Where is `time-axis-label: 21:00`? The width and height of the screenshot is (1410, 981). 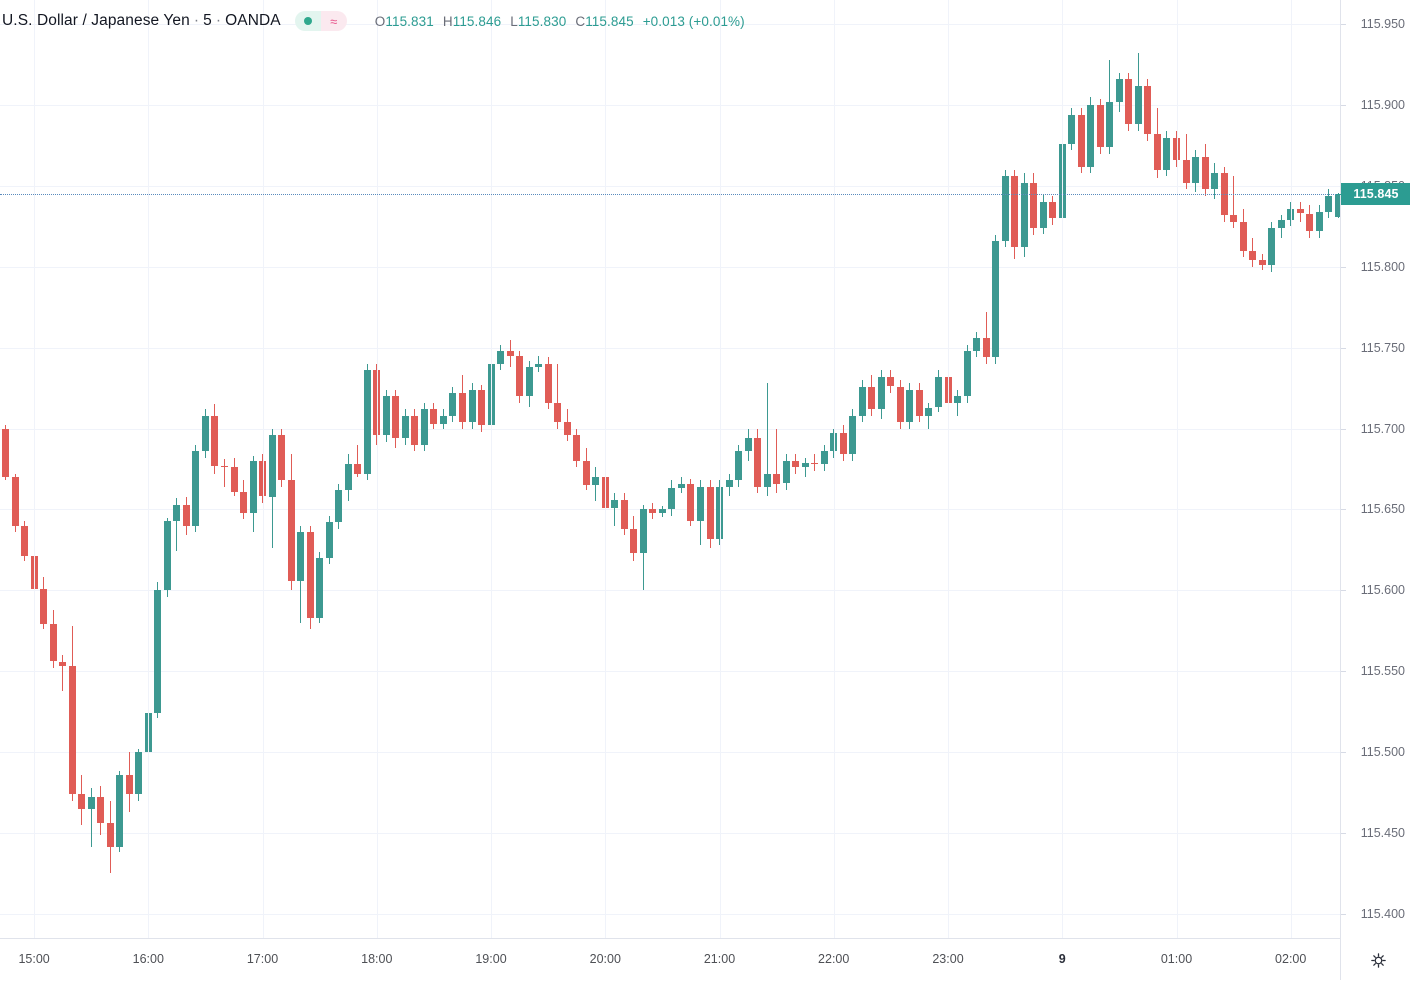
time-axis-label: 21:00 is located at coordinates (719, 959).